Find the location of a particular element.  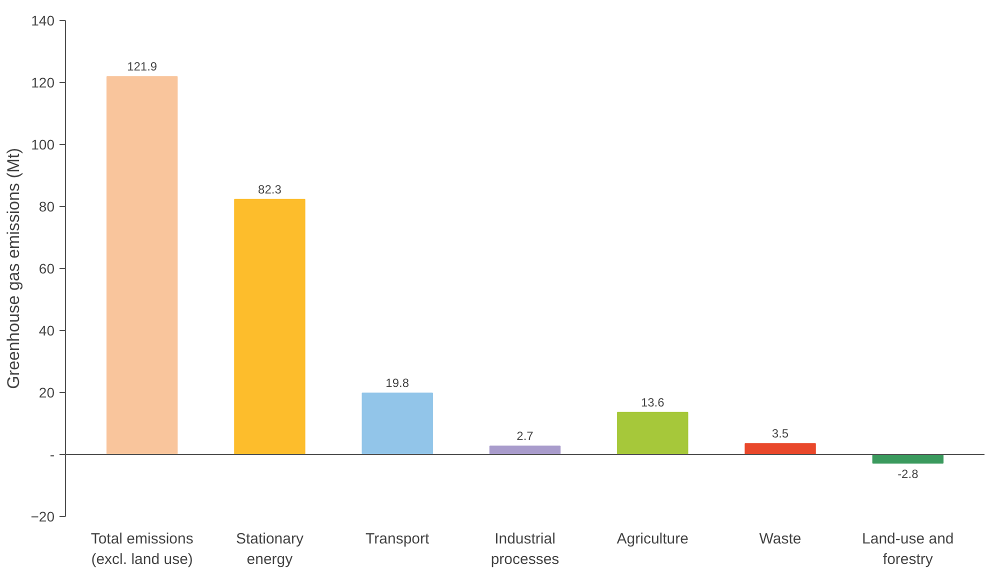

data-label: 19.8 is located at coordinates (398, 383).